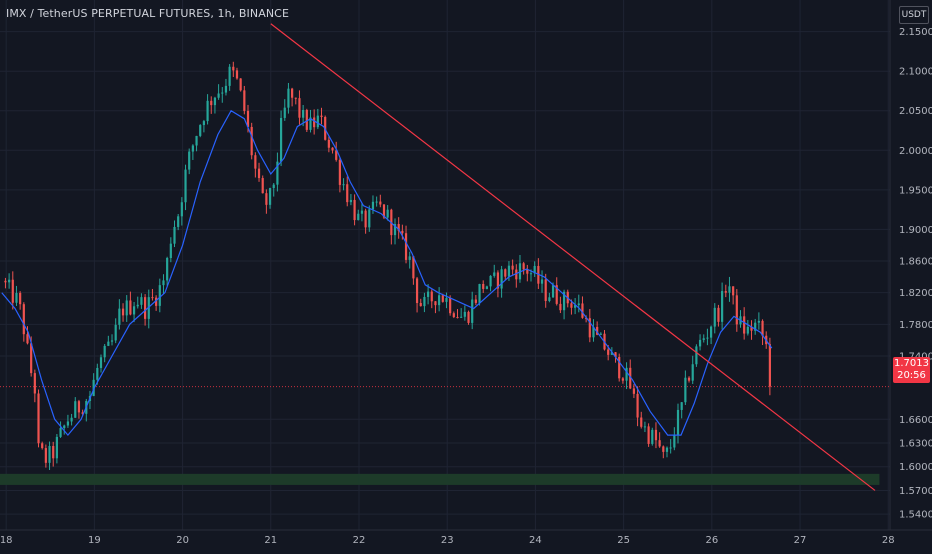 The image size is (932, 554). I want to click on currency-selector: USDT, so click(914, 15).